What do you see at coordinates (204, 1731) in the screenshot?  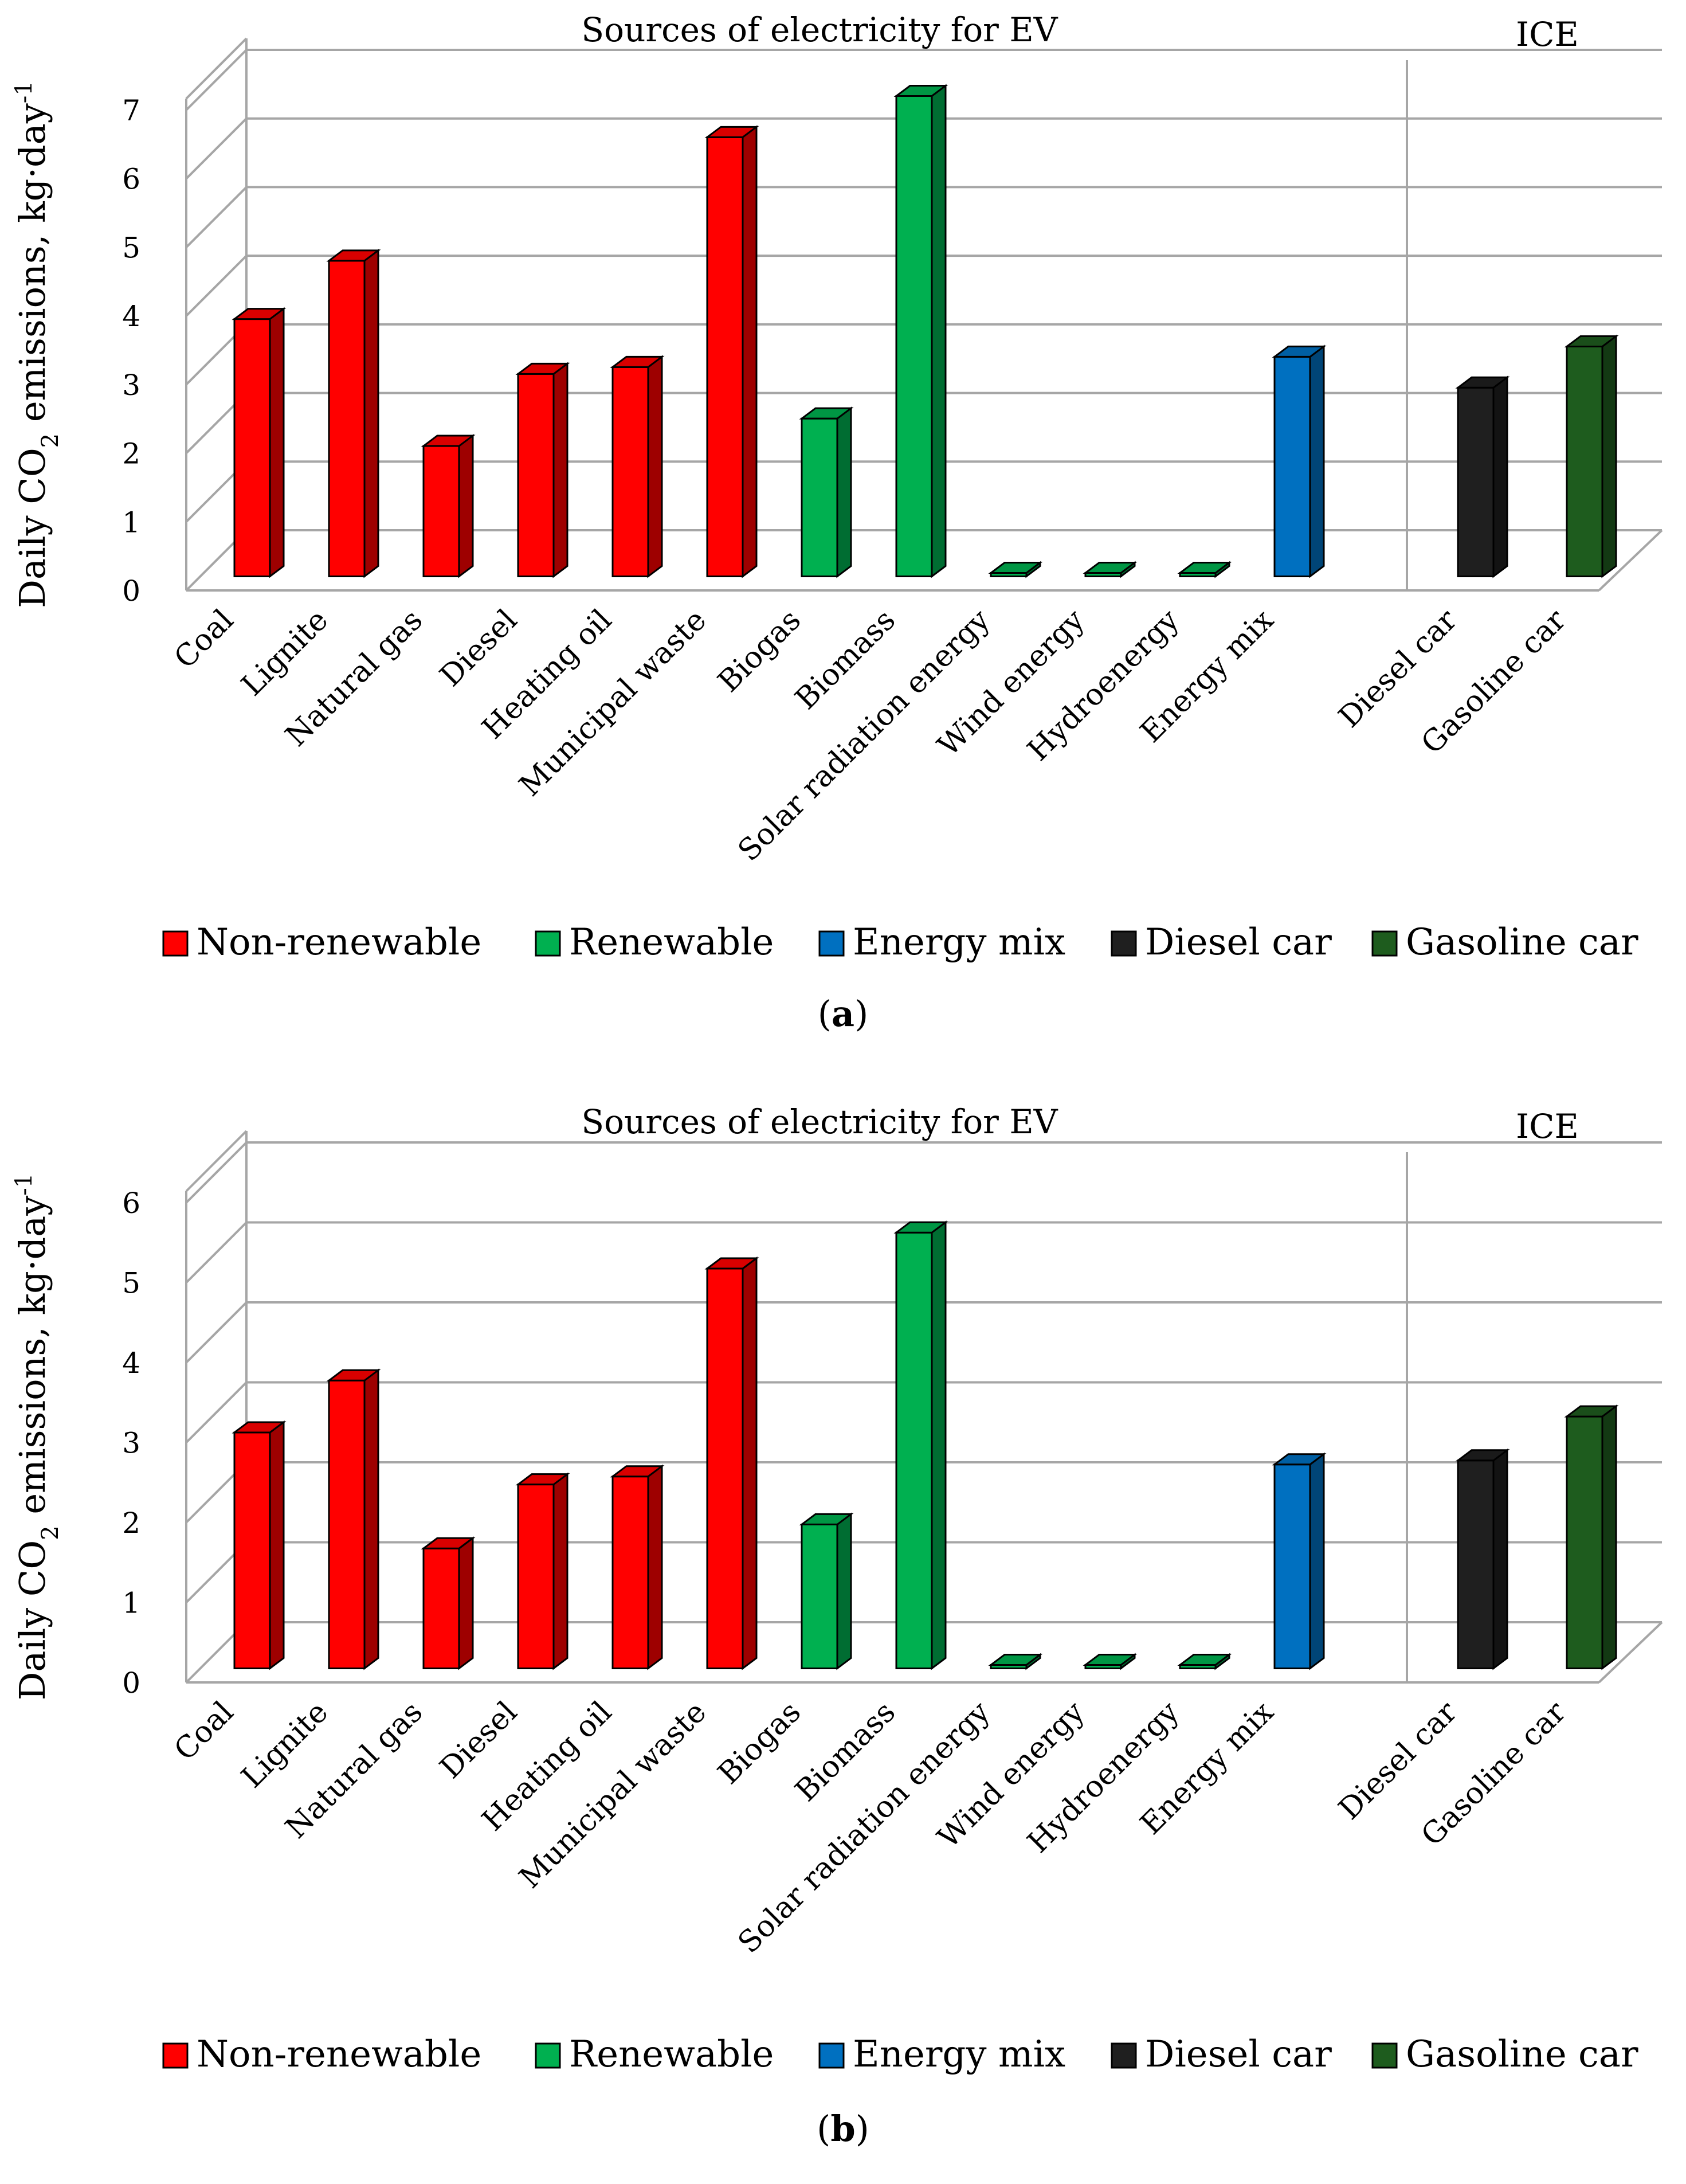 I see `x-category-label: Coal` at bounding box center [204, 1731].